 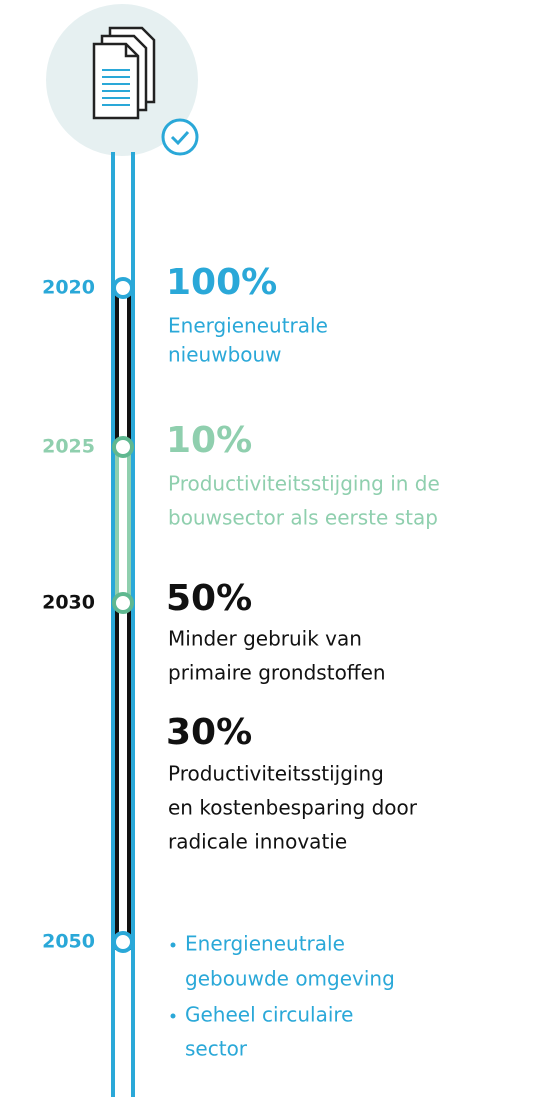 What do you see at coordinates (257, 842) in the screenshot?
I see `description: radicale innovatie` at bounding box center [257, 842].